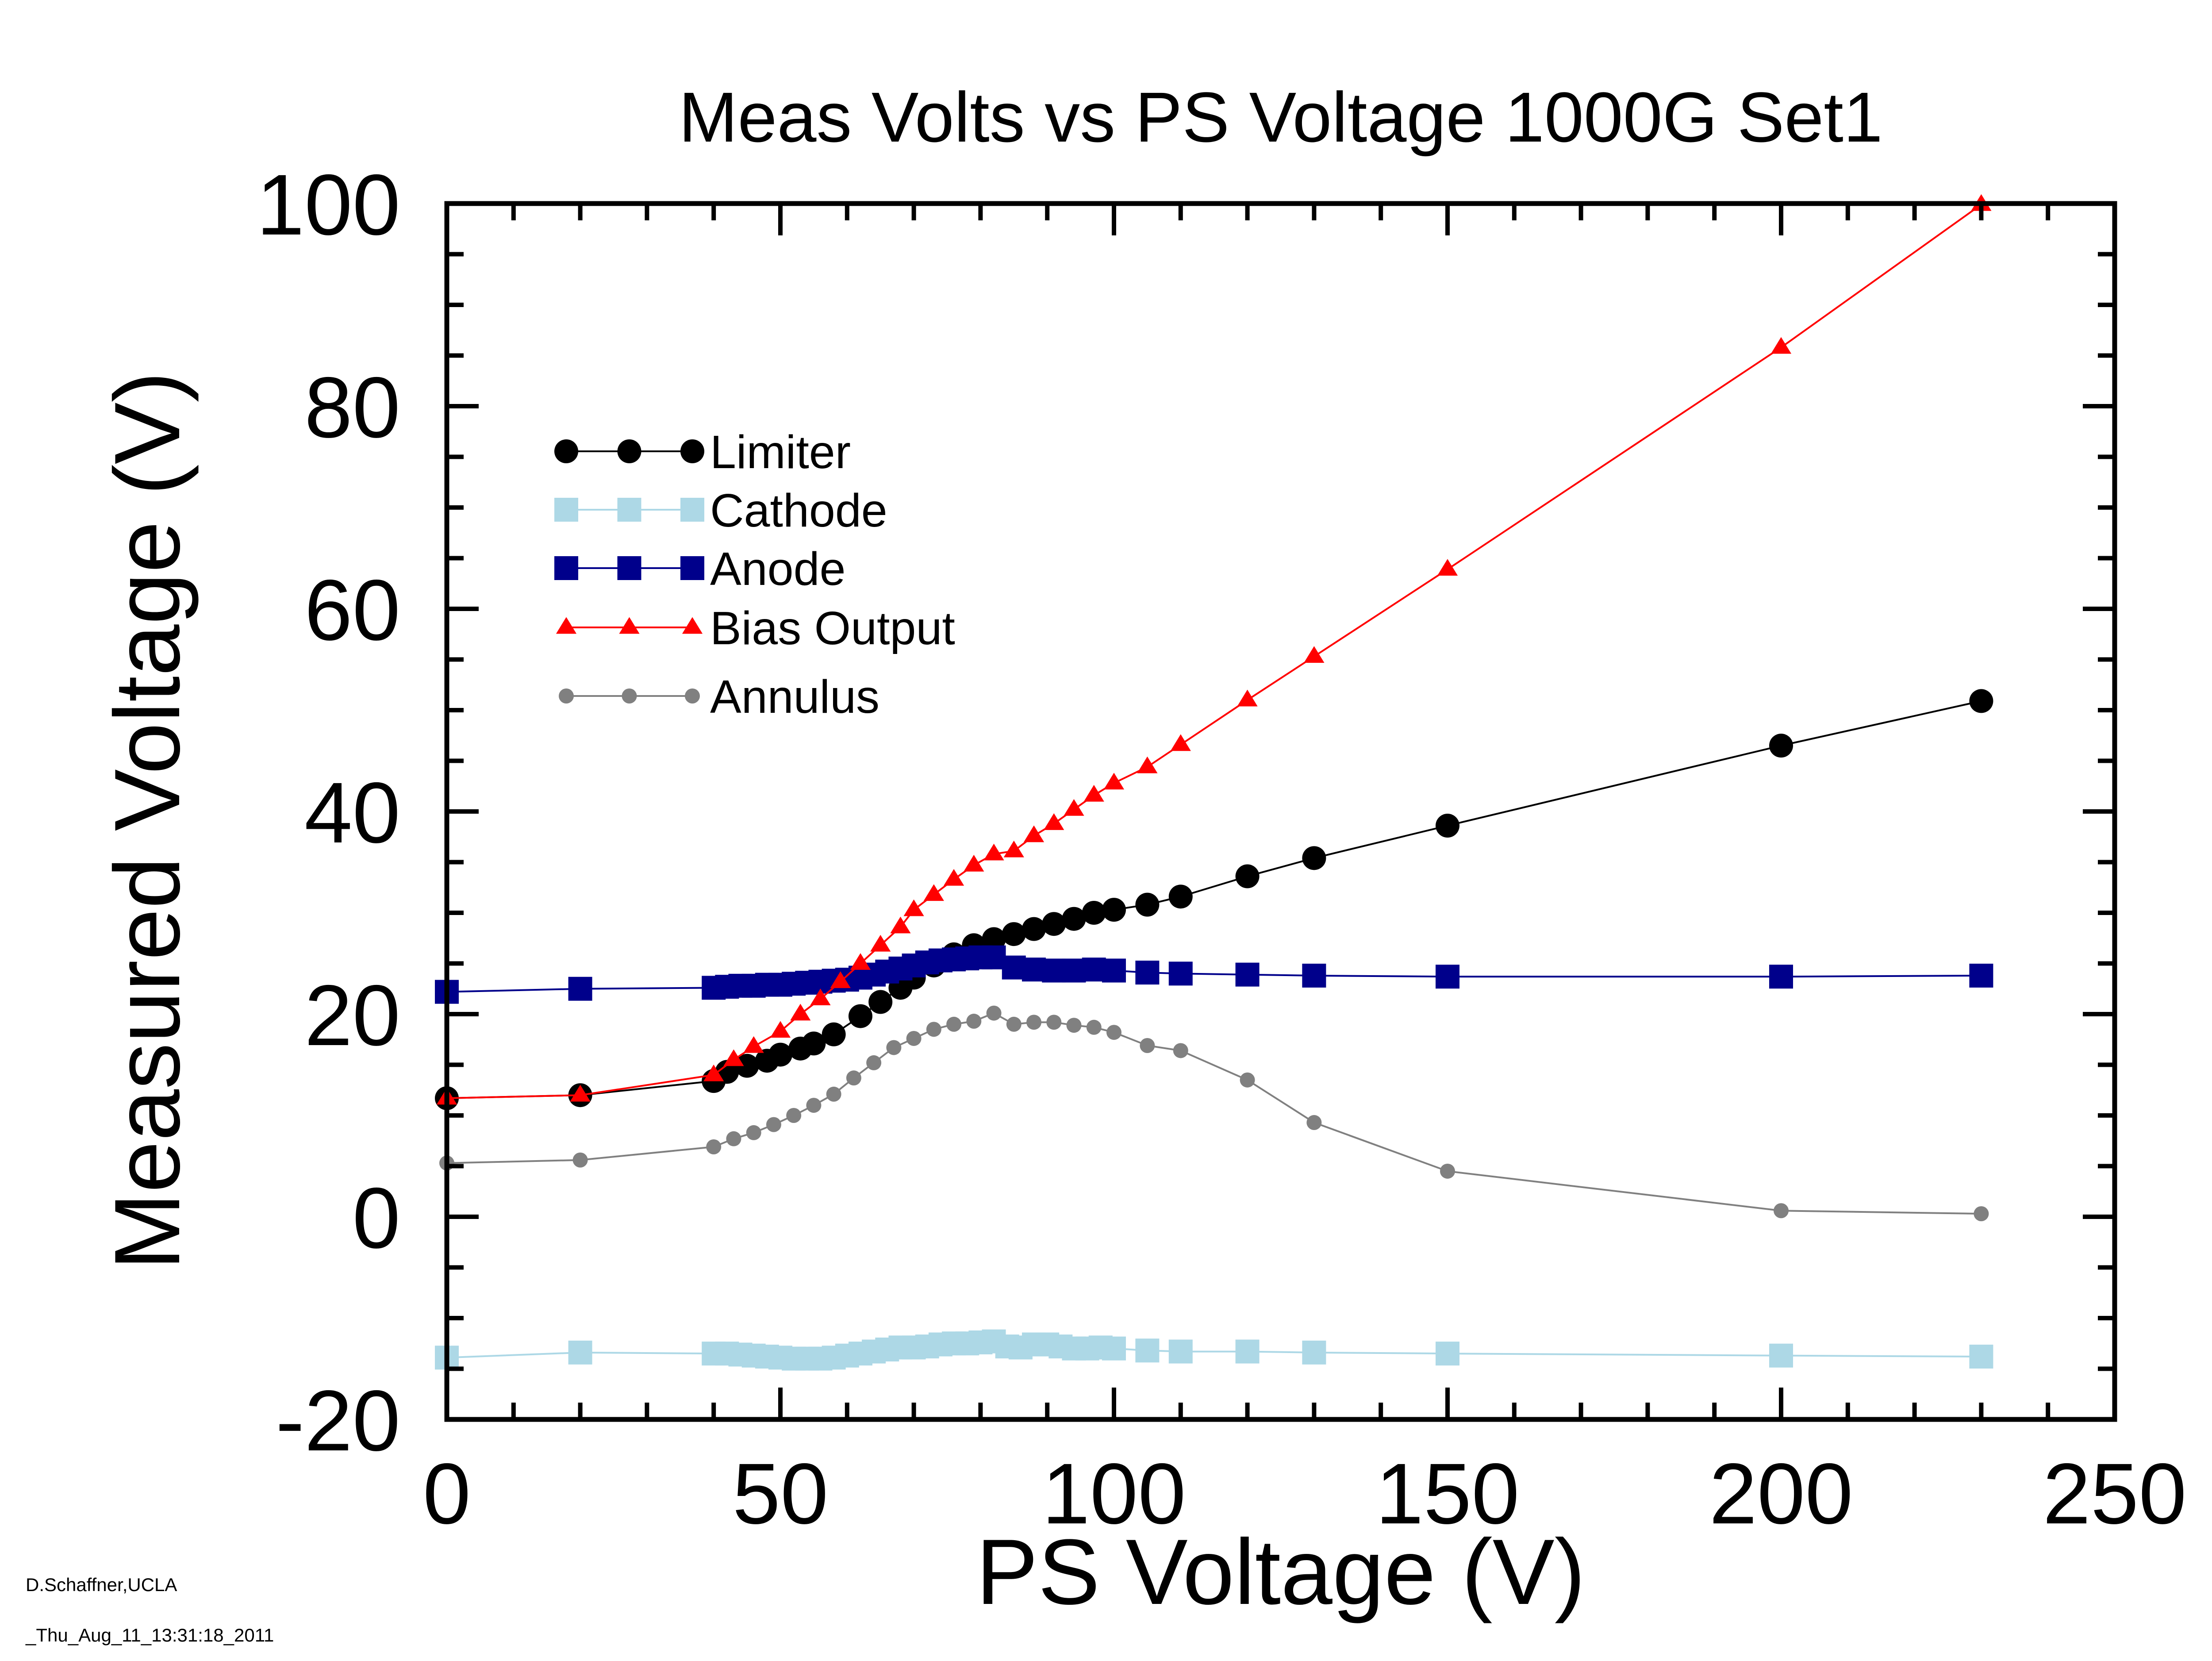 This screenshot has width=2212, height=1661. What do you see at coordinates (799, 510) in the screenshot?
I see `legend-label: Cathode` at bounding box center [799, 510].